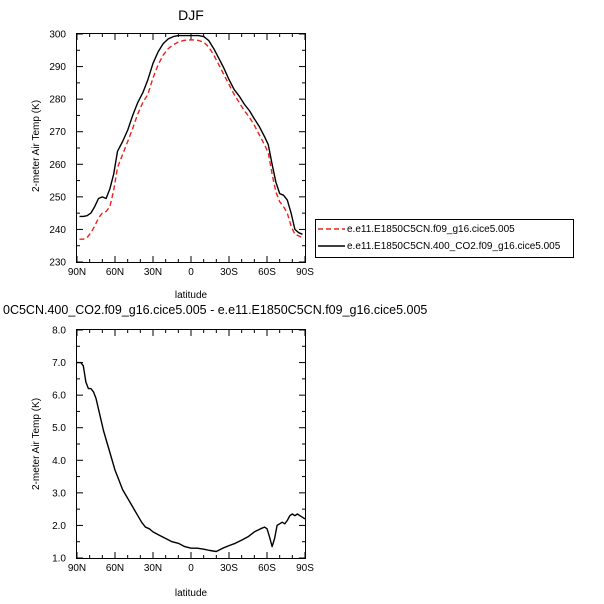 The width and height of the screenshot is (604, 604). Describe the element at coordinates (267, 568) in the screenshot. I see `bottom-x-tick-label: 60S` at that location.